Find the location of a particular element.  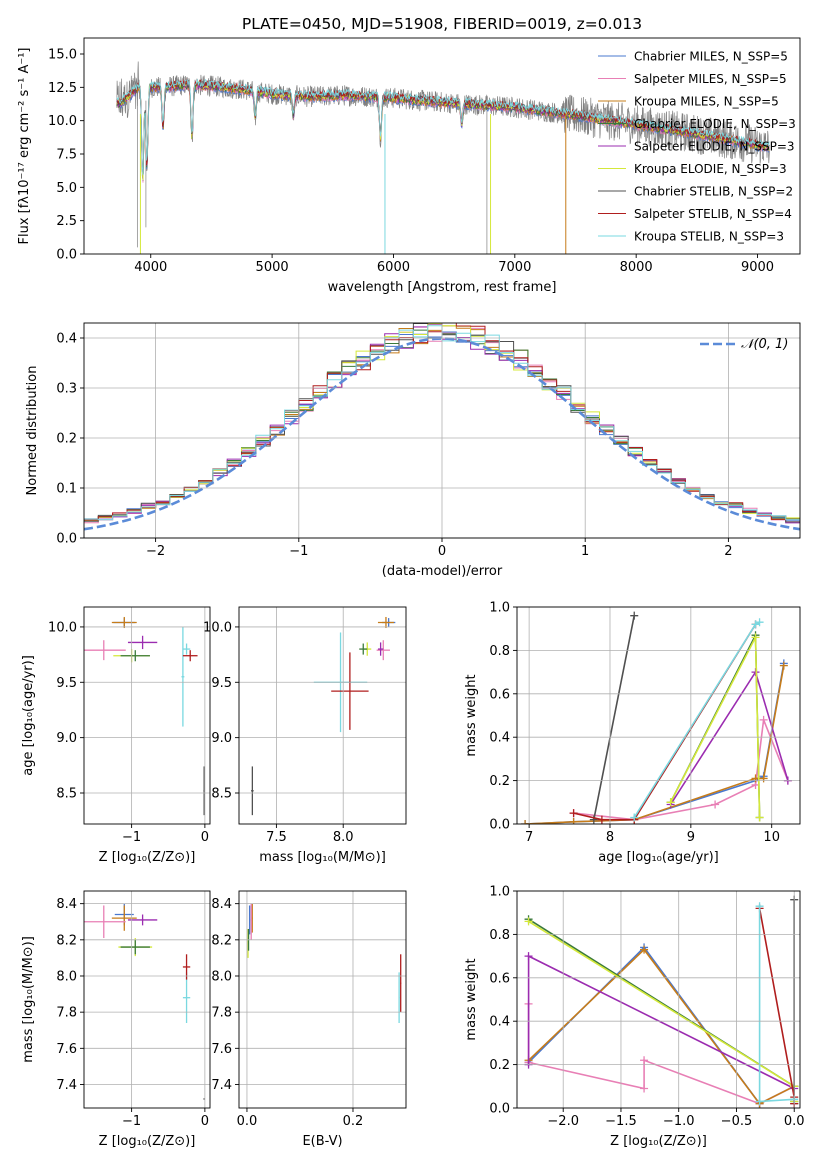

x-axis-label: wavelength [Angstrom, rest frame] is located at coordinates (442, 287).